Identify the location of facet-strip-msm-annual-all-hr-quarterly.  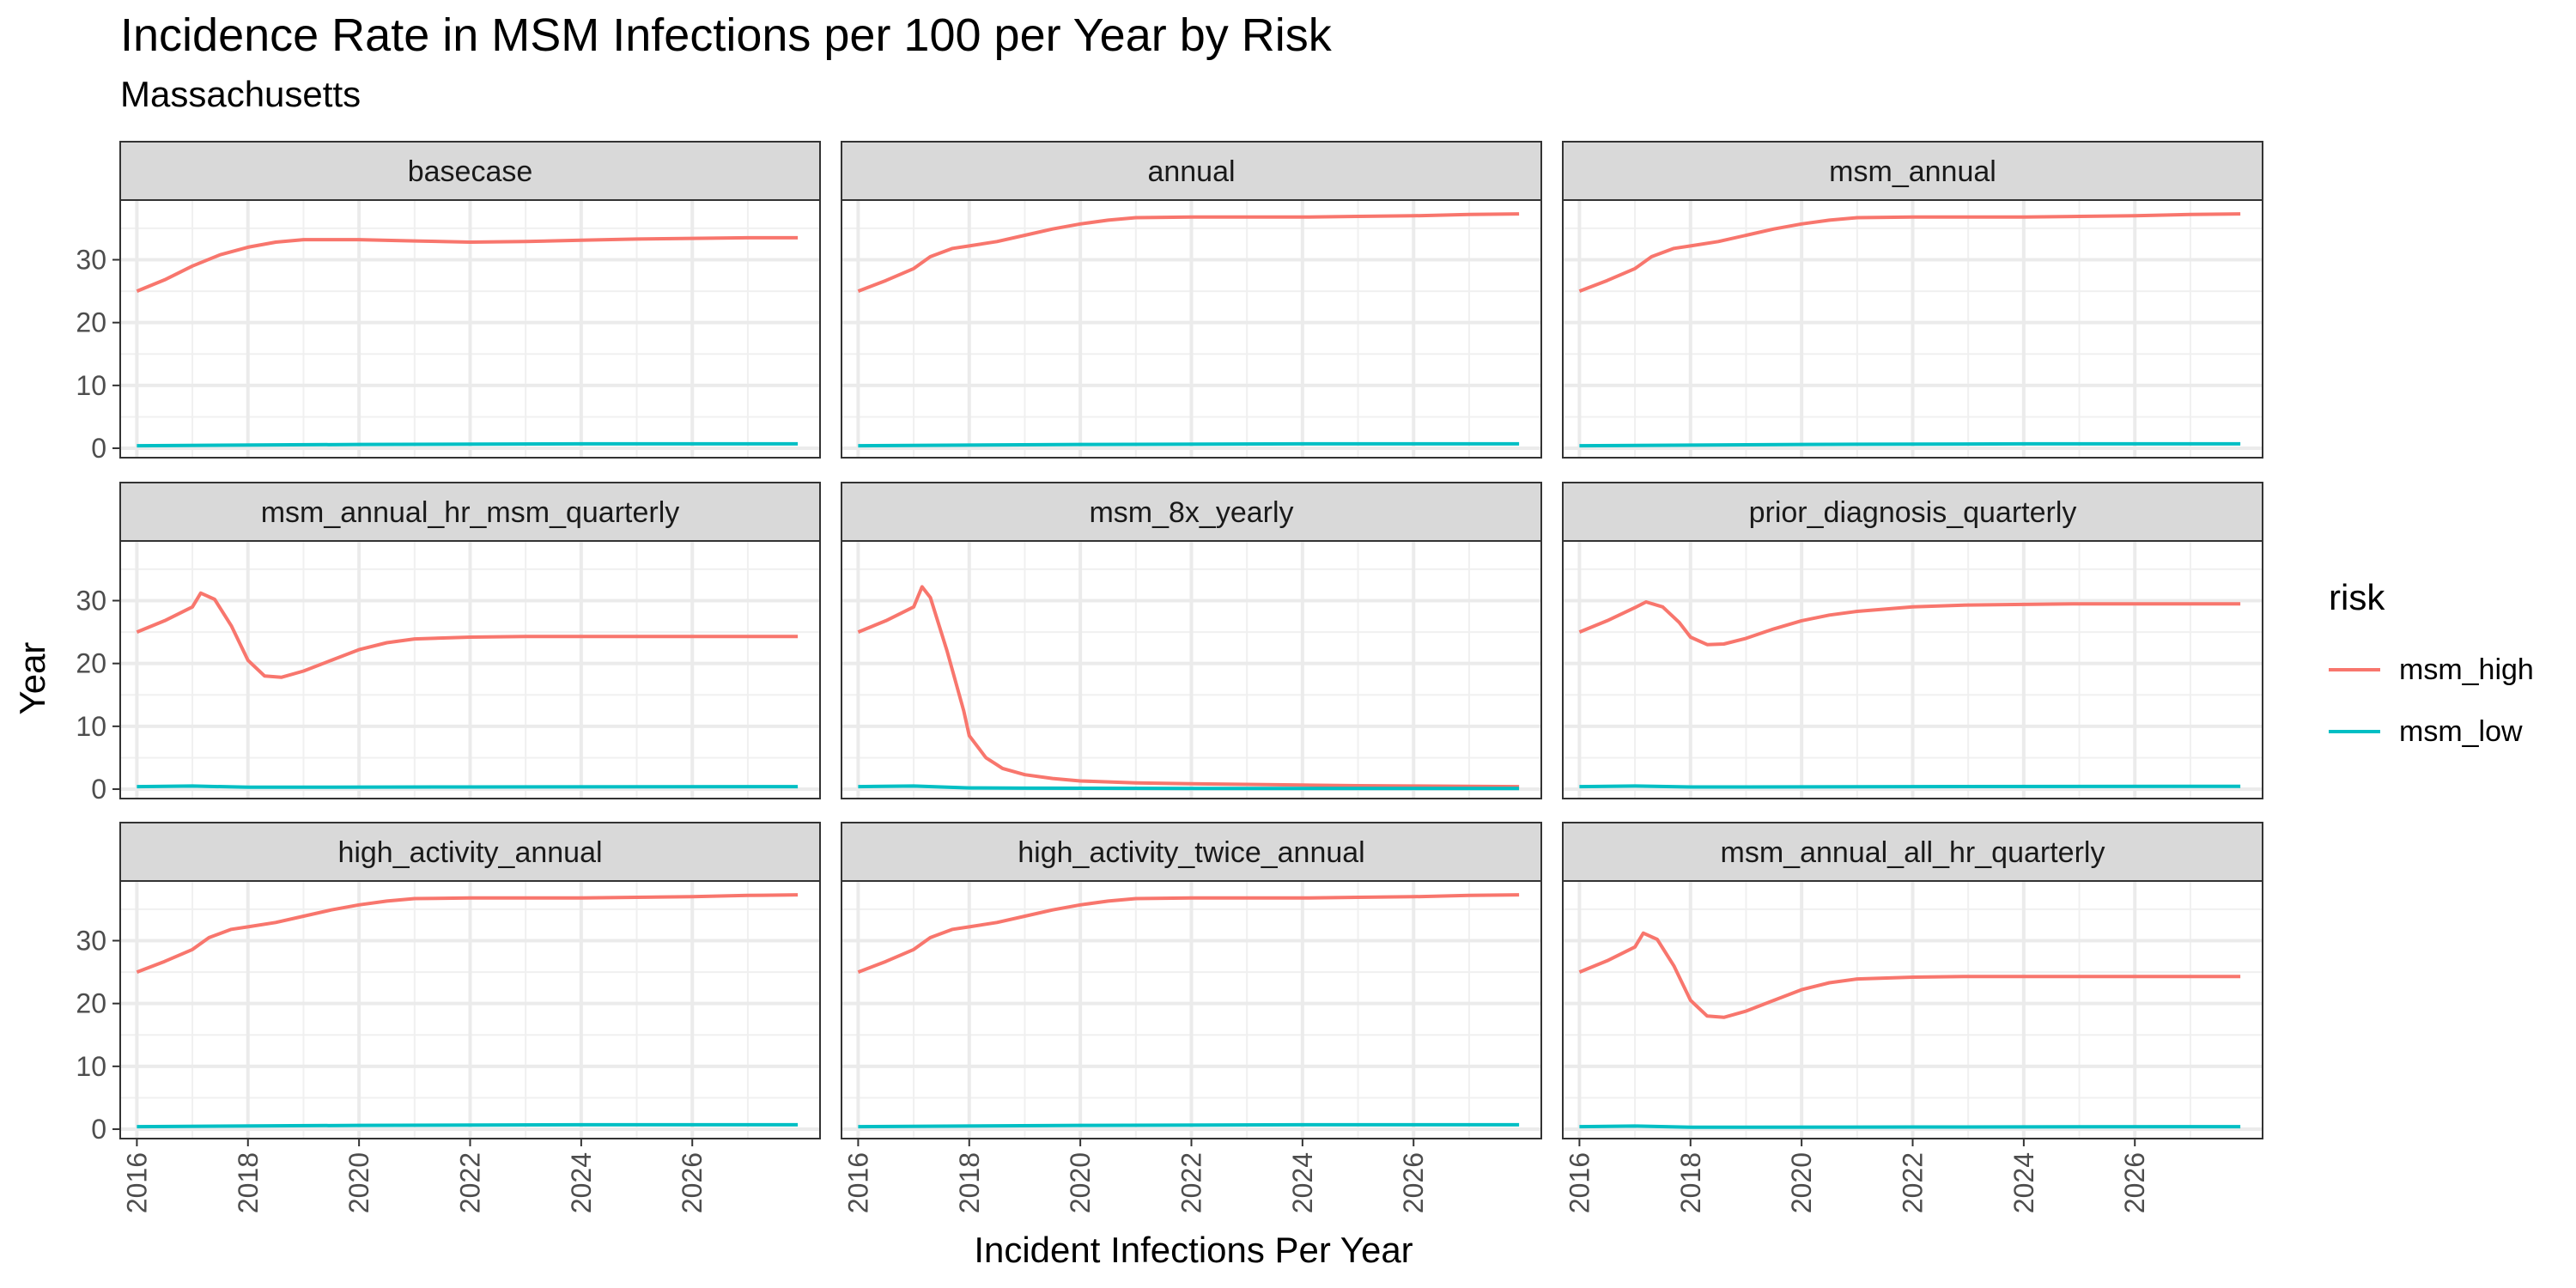
(1912, 852).